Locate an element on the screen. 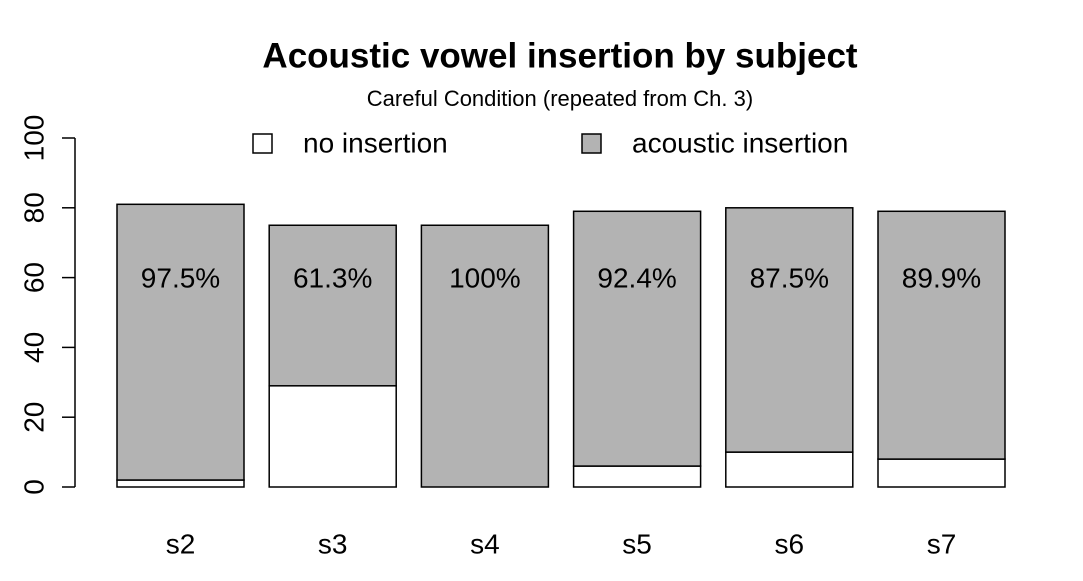 Image resolution: width=1083 pixels, height=581 pixels. bar-annotation: 100% is located at coordinates (485, 277).